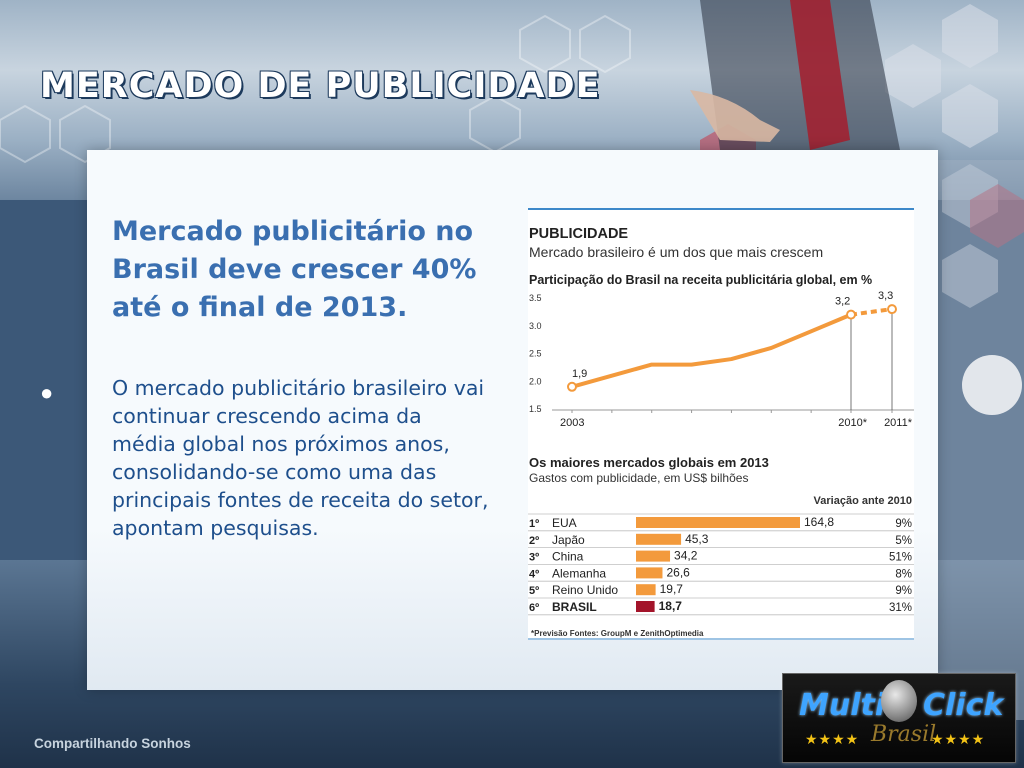 Image resolution: width=1024 pixels, height=768 pixels. I want to click on x-tick-label: 2003, so click(572, 423).